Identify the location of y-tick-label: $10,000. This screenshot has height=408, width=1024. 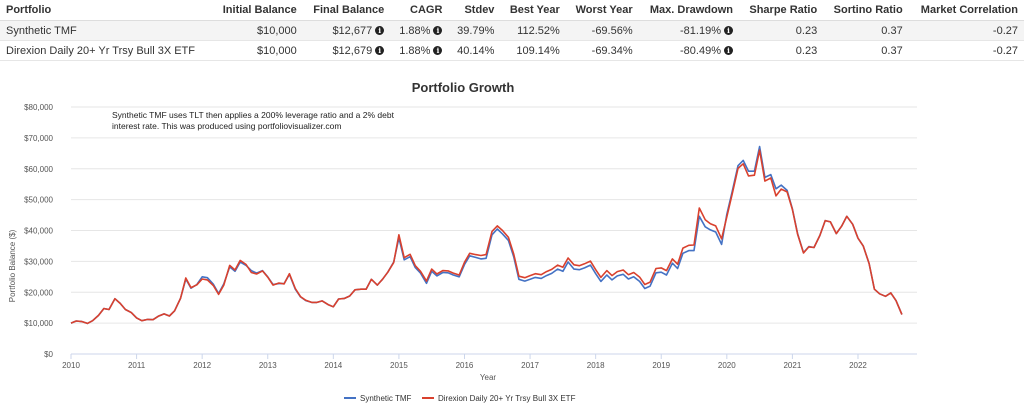
(38, 323).